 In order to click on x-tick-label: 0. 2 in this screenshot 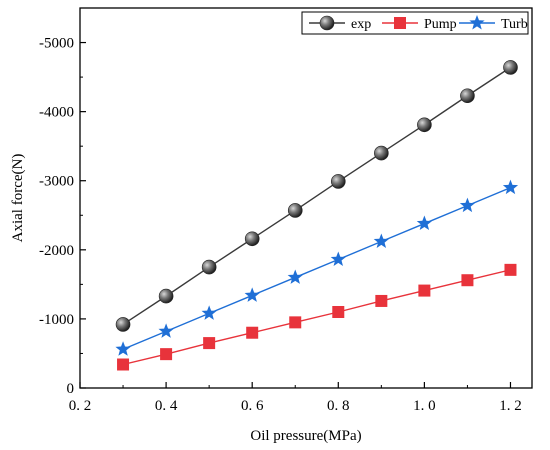, I will do `click(80, 406)`.